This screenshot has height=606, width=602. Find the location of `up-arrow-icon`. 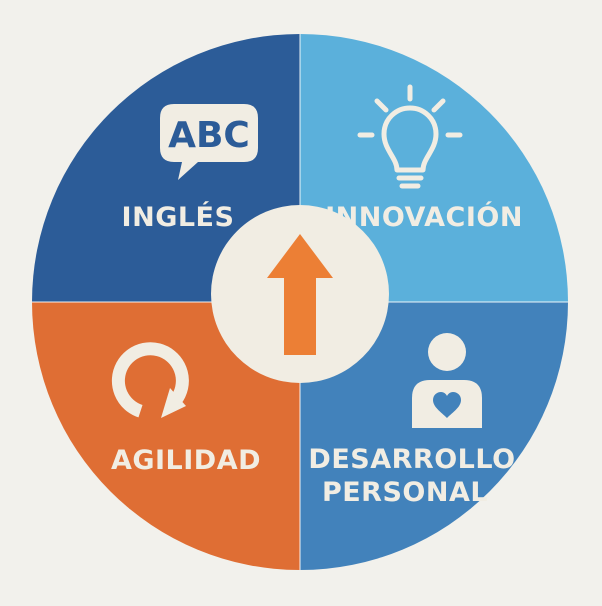

up-arrow-icon is located at coordinates (300, 294).